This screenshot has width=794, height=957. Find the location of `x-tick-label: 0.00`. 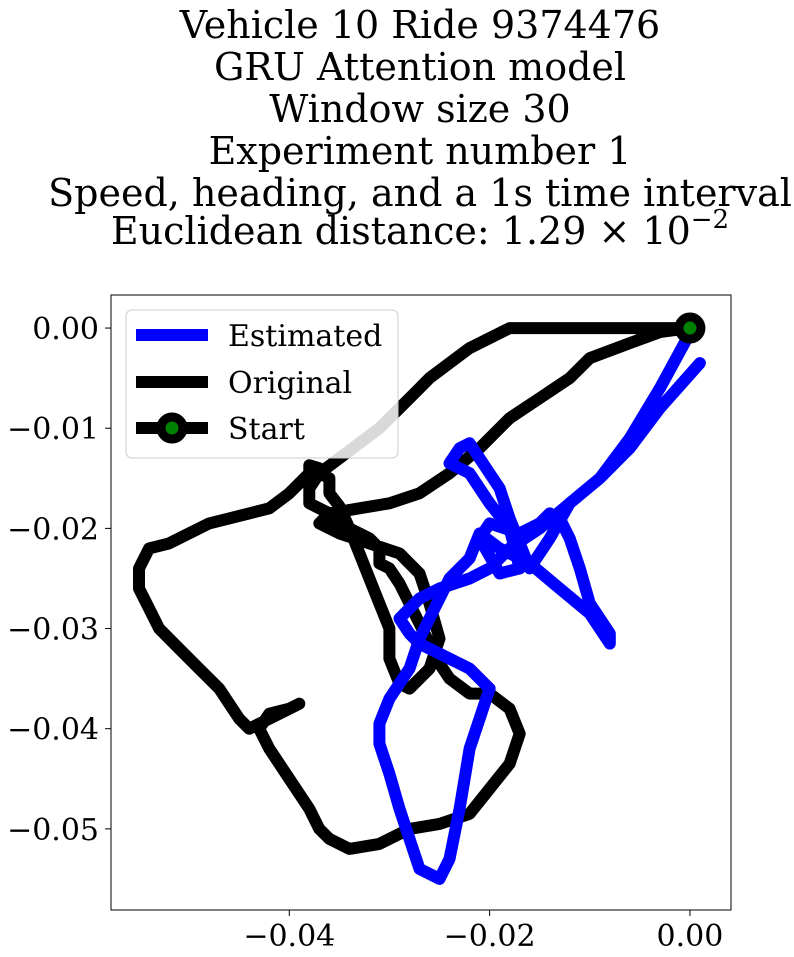

x-tick-label: 0.00 is located at coordinates (690, 936).